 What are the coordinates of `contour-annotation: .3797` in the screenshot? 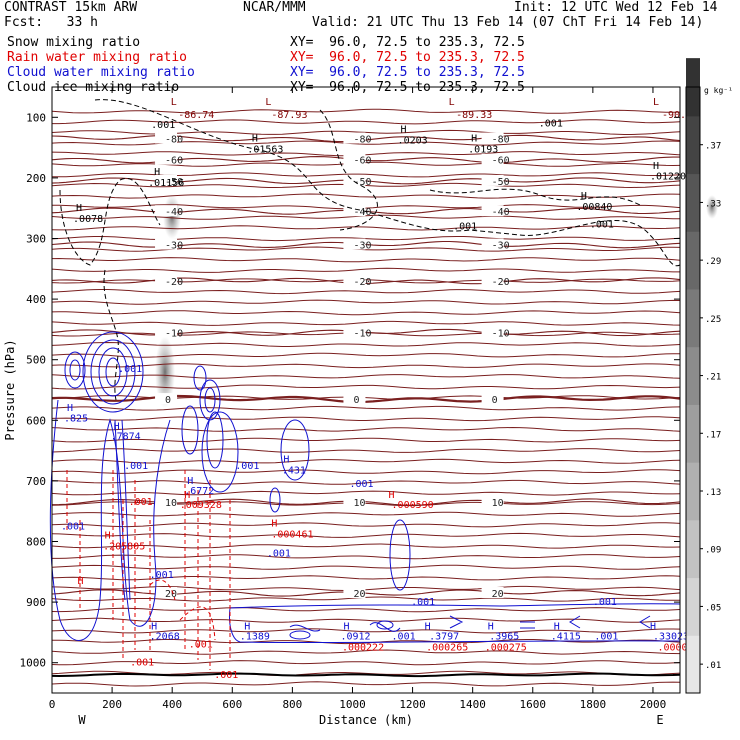 It's located at (444, 637).